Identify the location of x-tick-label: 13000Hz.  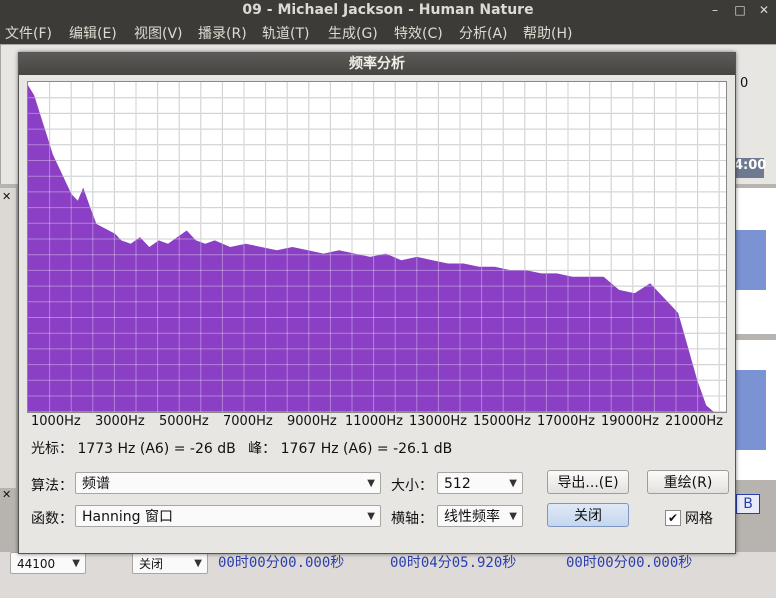
(438, 421).